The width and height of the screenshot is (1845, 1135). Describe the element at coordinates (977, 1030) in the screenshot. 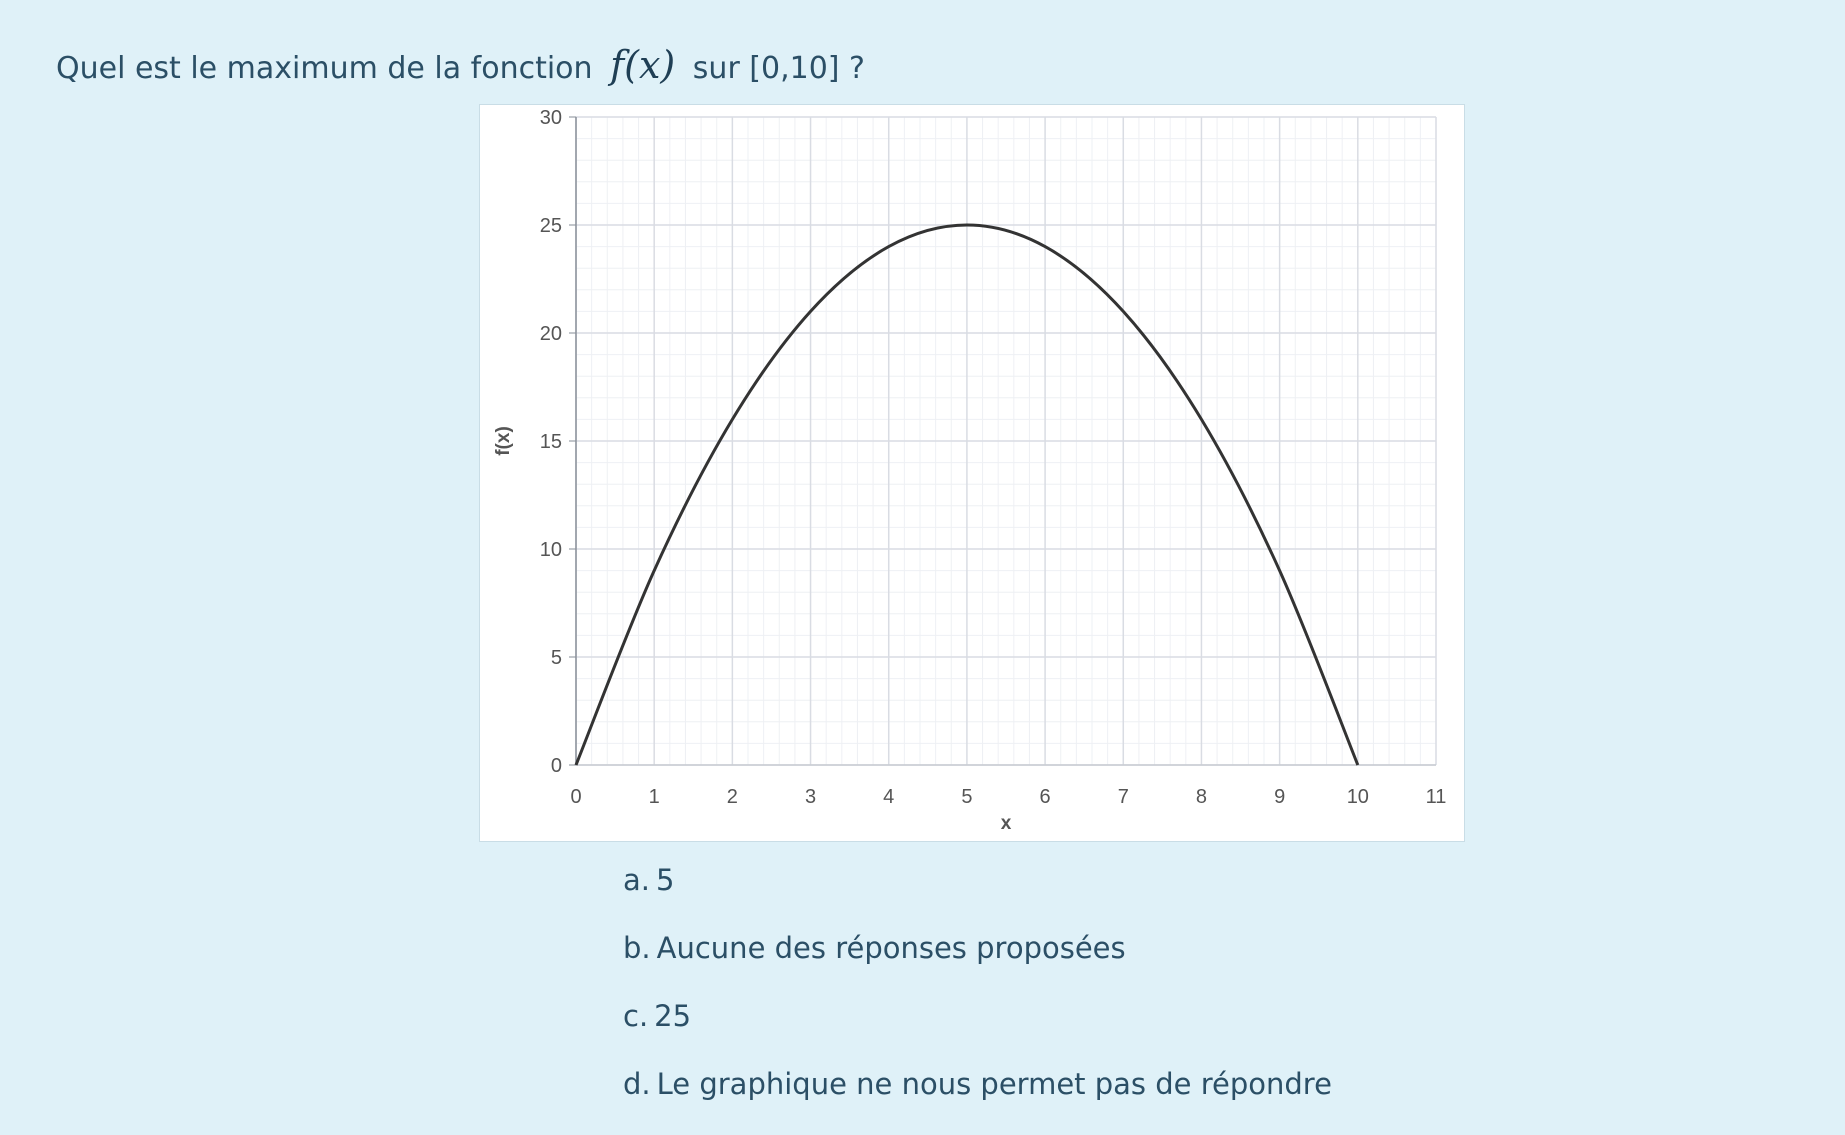

I see `answer-option-c: c. 25` at that location.